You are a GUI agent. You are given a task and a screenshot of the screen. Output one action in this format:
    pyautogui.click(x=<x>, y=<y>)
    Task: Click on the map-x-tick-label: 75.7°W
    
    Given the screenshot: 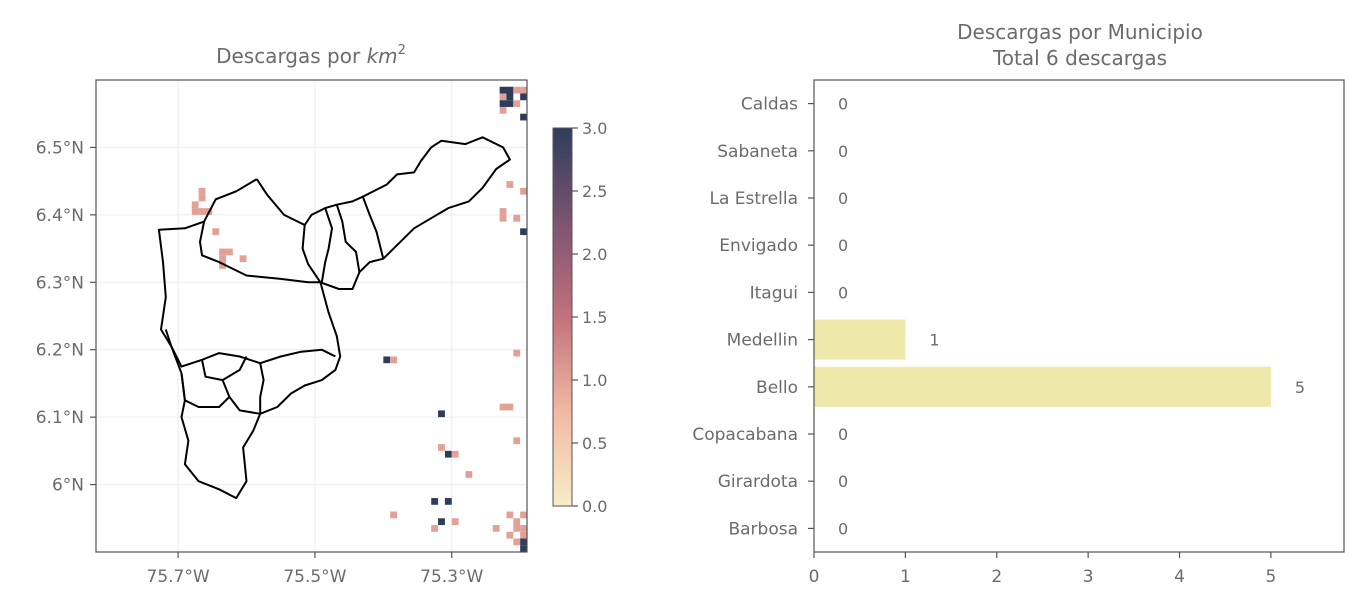 What is the action you would take?
    pyautogui.click(x=178, y=577)
    